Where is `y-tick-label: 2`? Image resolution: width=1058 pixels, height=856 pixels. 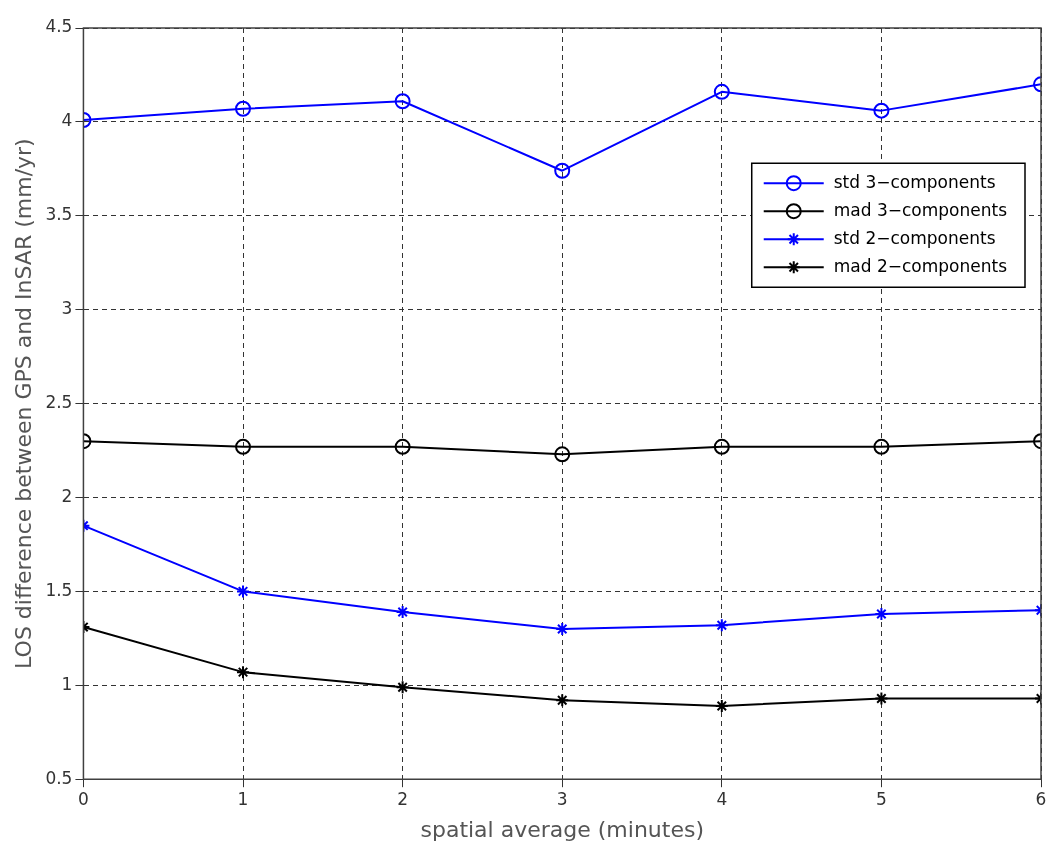 y-tick-label: 2 is located at coordinates (67, 495).